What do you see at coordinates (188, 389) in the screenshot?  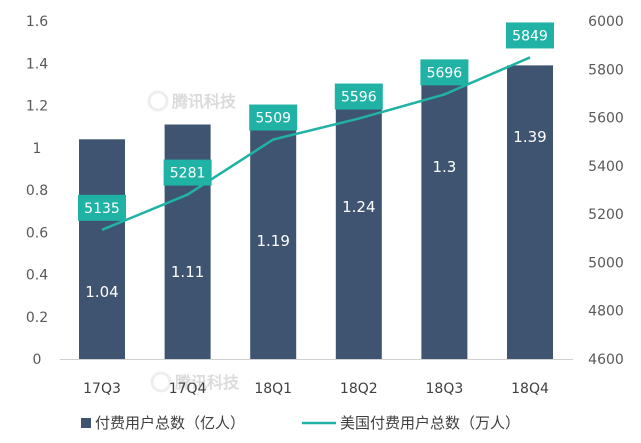 I see `x-tick-label: 17Q4` at bounding box center [188, 389].